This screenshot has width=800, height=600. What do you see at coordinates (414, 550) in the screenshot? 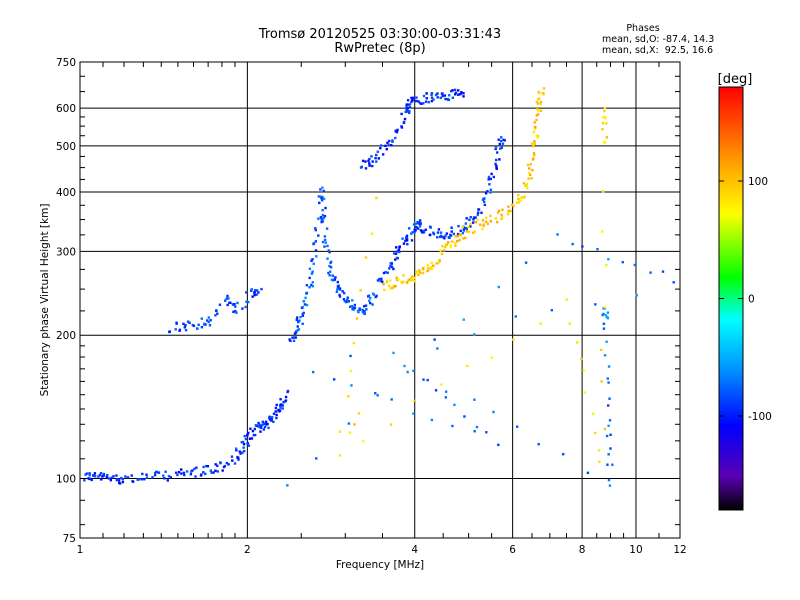
I see `x-tick-label: 4` at bounding box center [414, 550].